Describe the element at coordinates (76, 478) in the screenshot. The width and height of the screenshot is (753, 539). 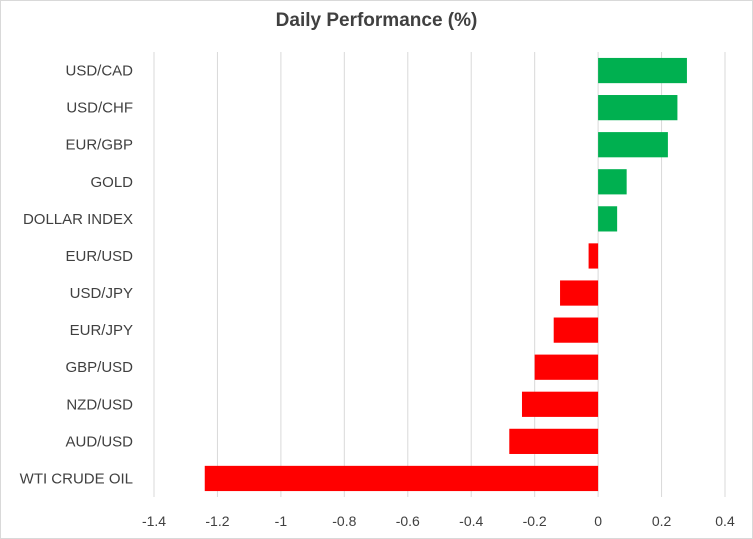
I see `category-label: WTI CRUDE OIL` at that location.